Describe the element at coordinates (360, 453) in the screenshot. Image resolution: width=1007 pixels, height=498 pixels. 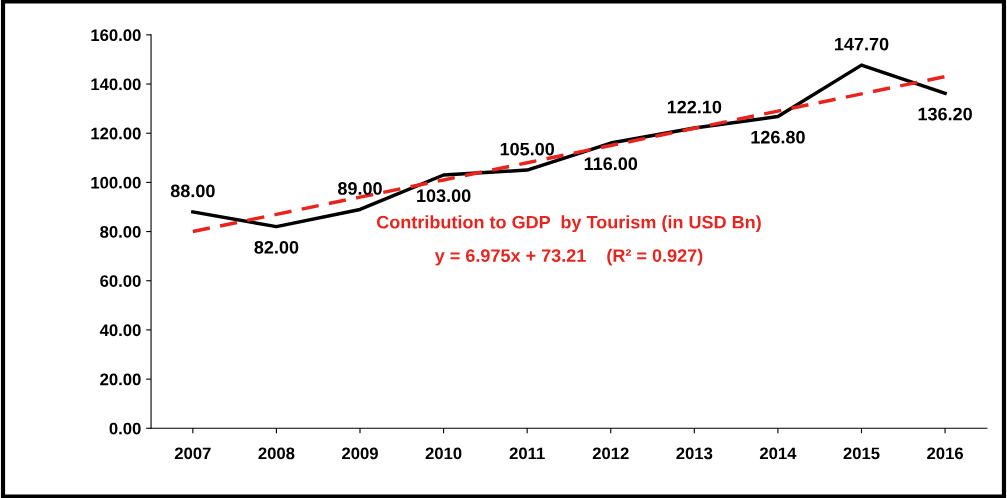
I see `x-tick-label: 2009` at that location.